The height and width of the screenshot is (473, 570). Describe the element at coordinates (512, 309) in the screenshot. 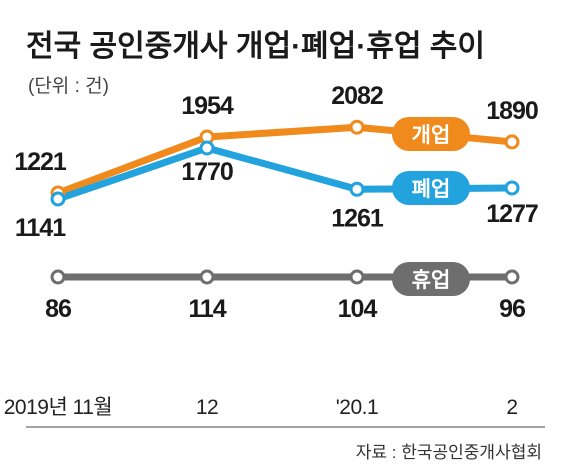

I see `data-label: 96` at that location.